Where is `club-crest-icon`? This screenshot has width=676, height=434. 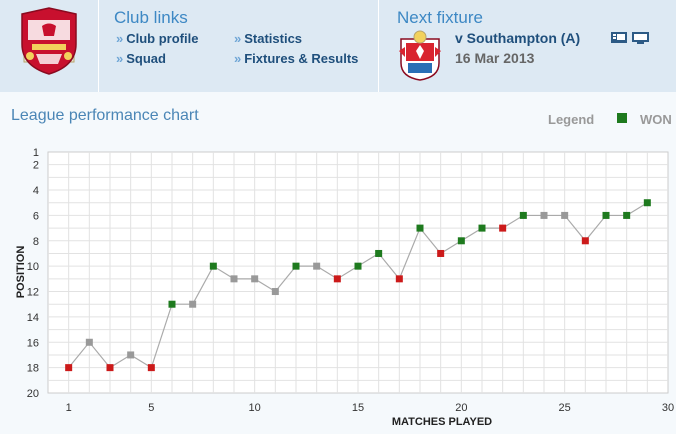 club-crest-icon is located at coordinates (49, 41).